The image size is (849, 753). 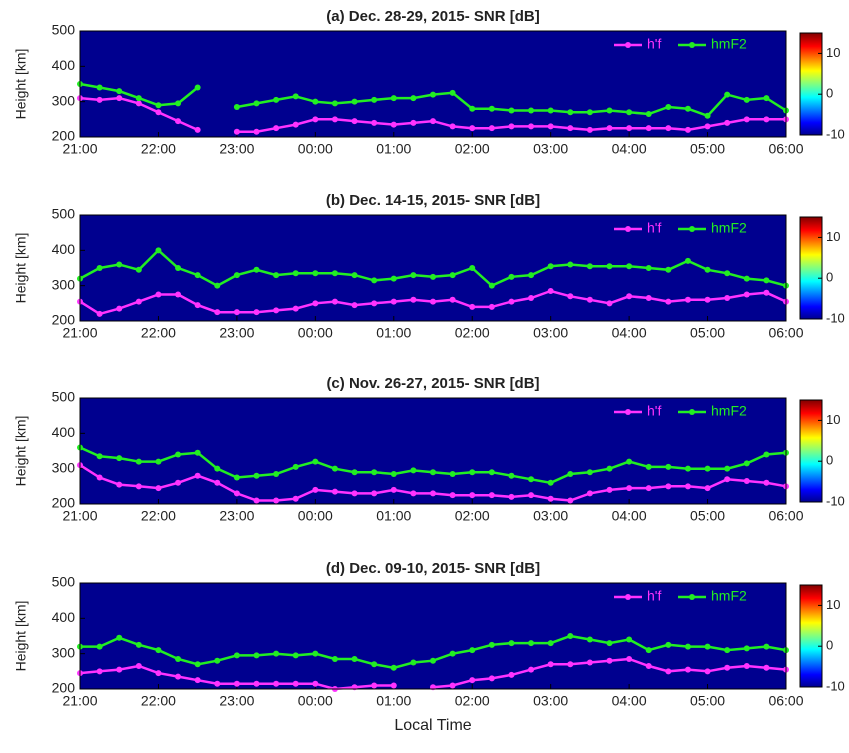 I want to click on colorbar-tick-label: -10, so click(x=835, y=133).